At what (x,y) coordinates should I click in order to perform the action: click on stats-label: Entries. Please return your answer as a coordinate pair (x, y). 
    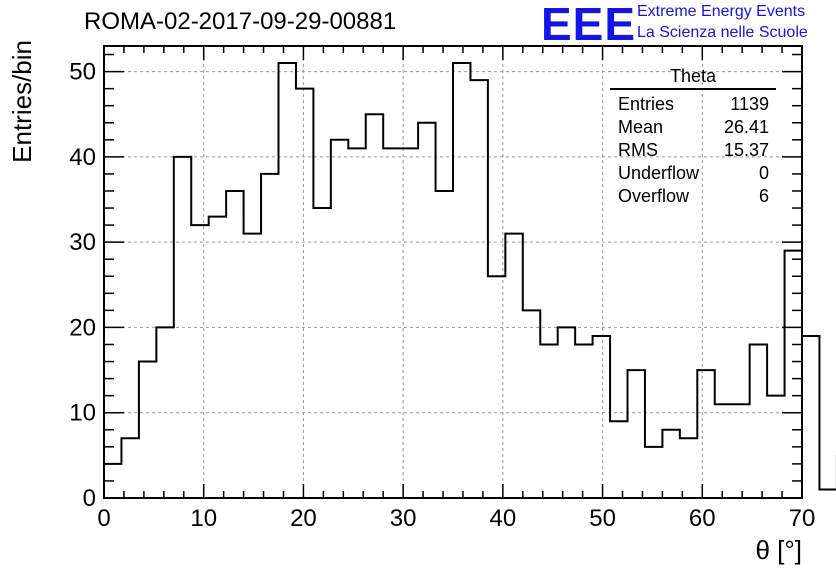
    Looking at the image, I should click on (646, 104).